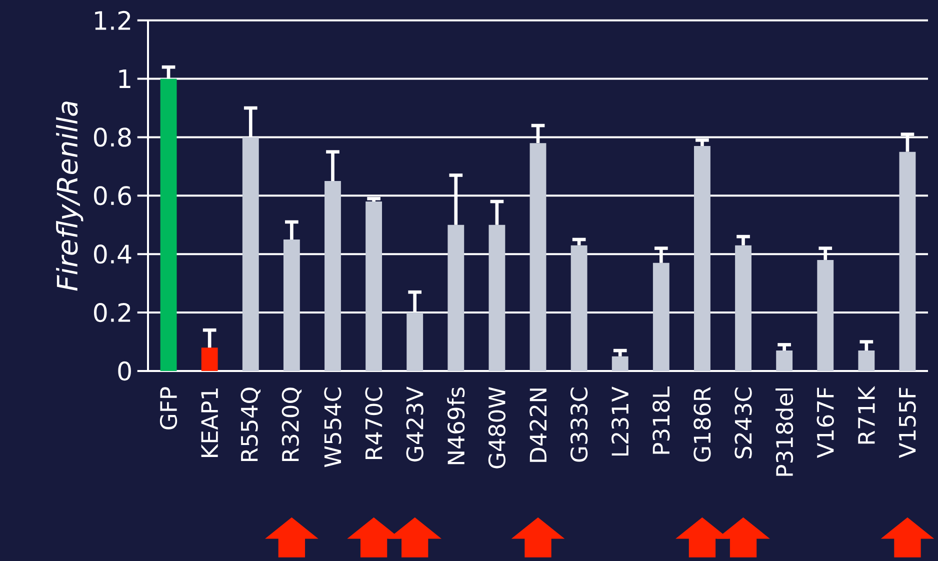 This screenshot has height=561, width=938. What do you see at coordinates (373, 423) in the screenshot?
I see `x-tick-label: R470C` at bounding box center [373, 423].